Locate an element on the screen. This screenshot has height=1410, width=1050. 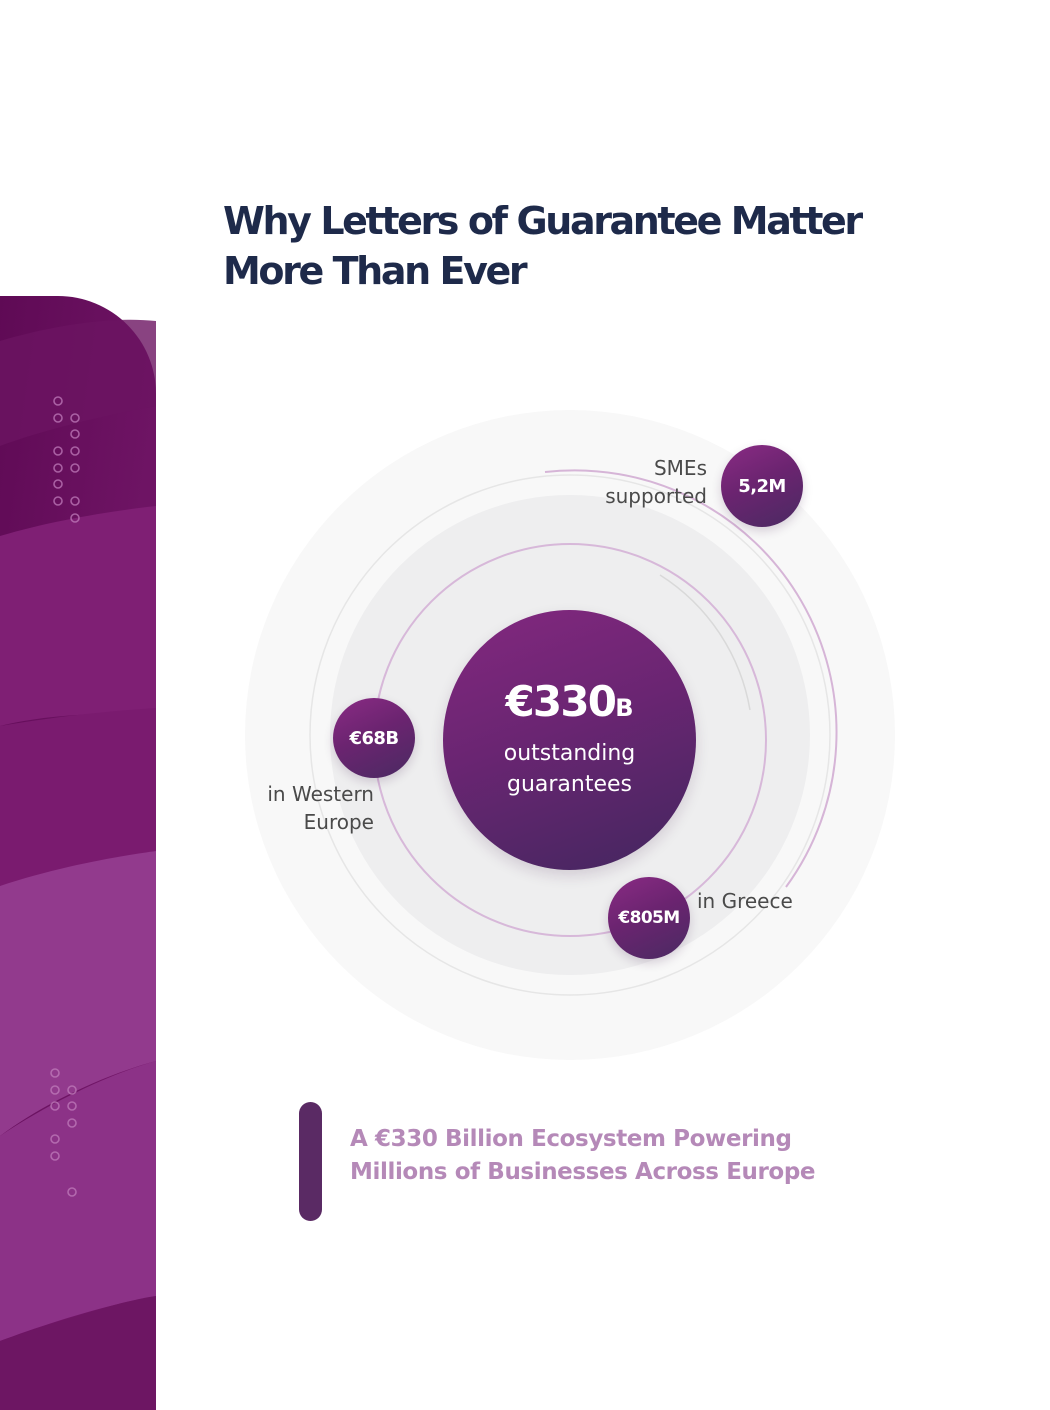
decorative-side-panel is located at coordinates (78, 853).